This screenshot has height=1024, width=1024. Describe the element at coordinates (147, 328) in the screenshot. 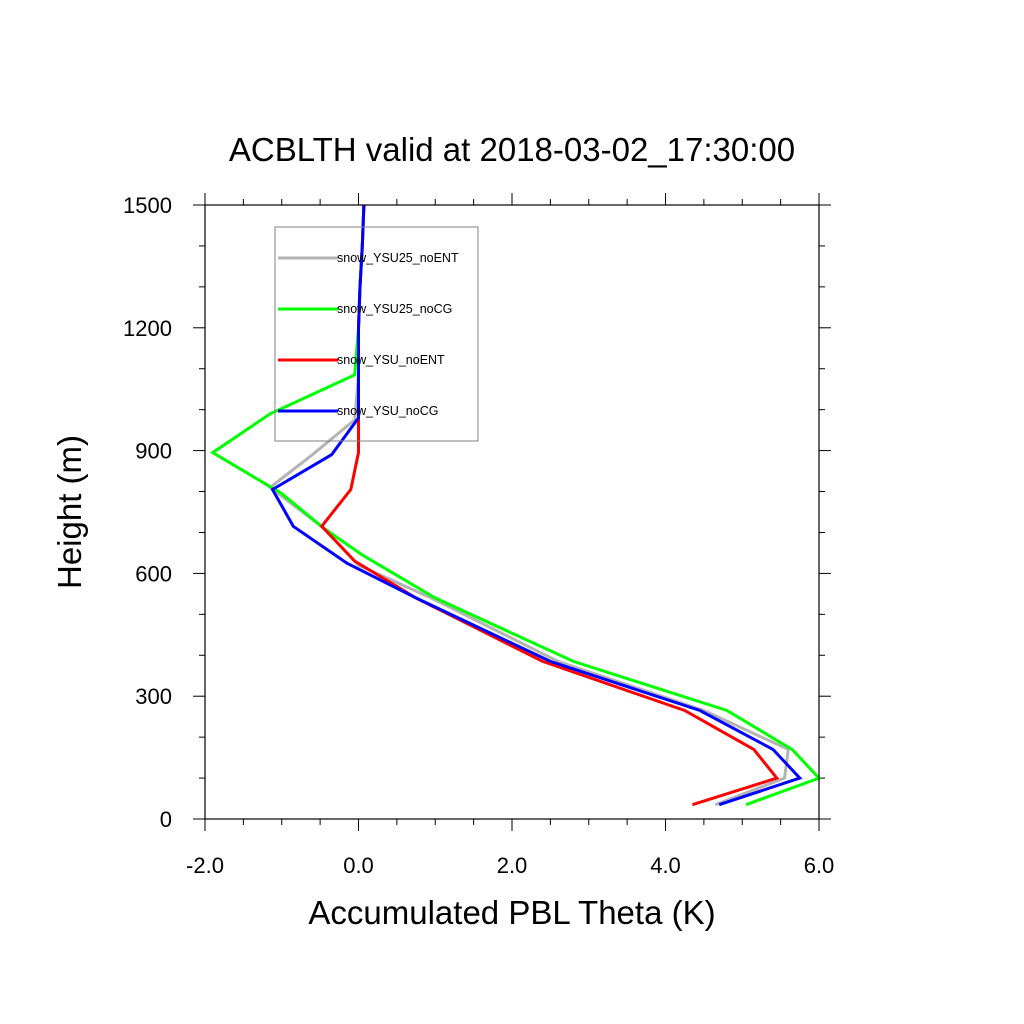

I see `y-tick-label: 1200` at that location.